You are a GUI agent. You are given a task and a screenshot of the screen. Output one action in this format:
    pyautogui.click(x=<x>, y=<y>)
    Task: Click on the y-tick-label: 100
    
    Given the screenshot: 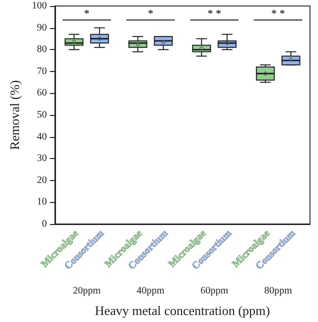 What is the action you would take?
    pyautogui.click(x=39, y=6)
    